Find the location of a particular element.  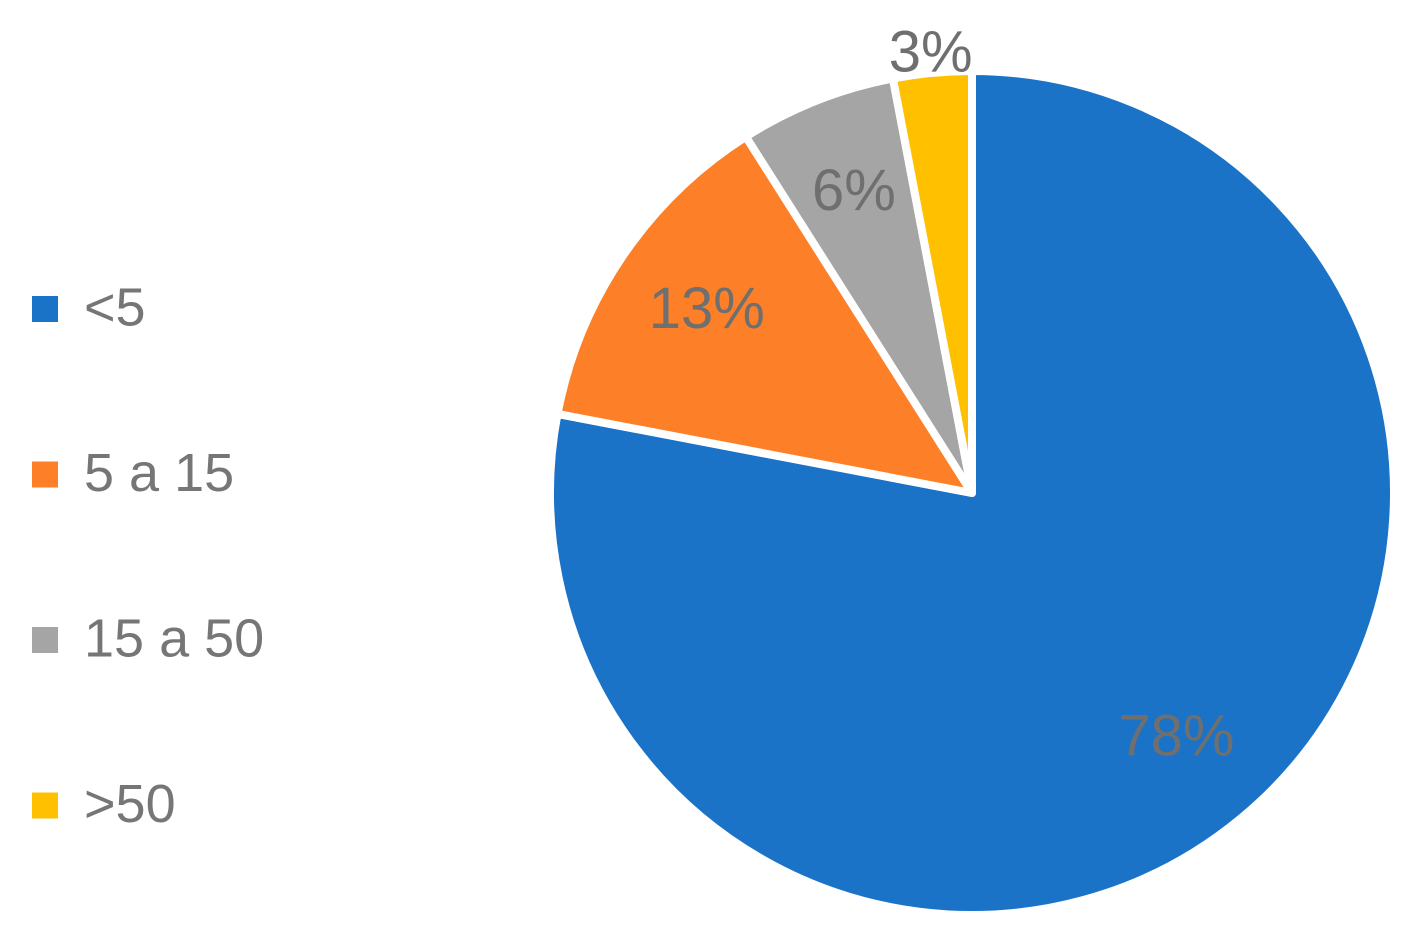

slice-label: 6% is located at coordinates (854, 190).